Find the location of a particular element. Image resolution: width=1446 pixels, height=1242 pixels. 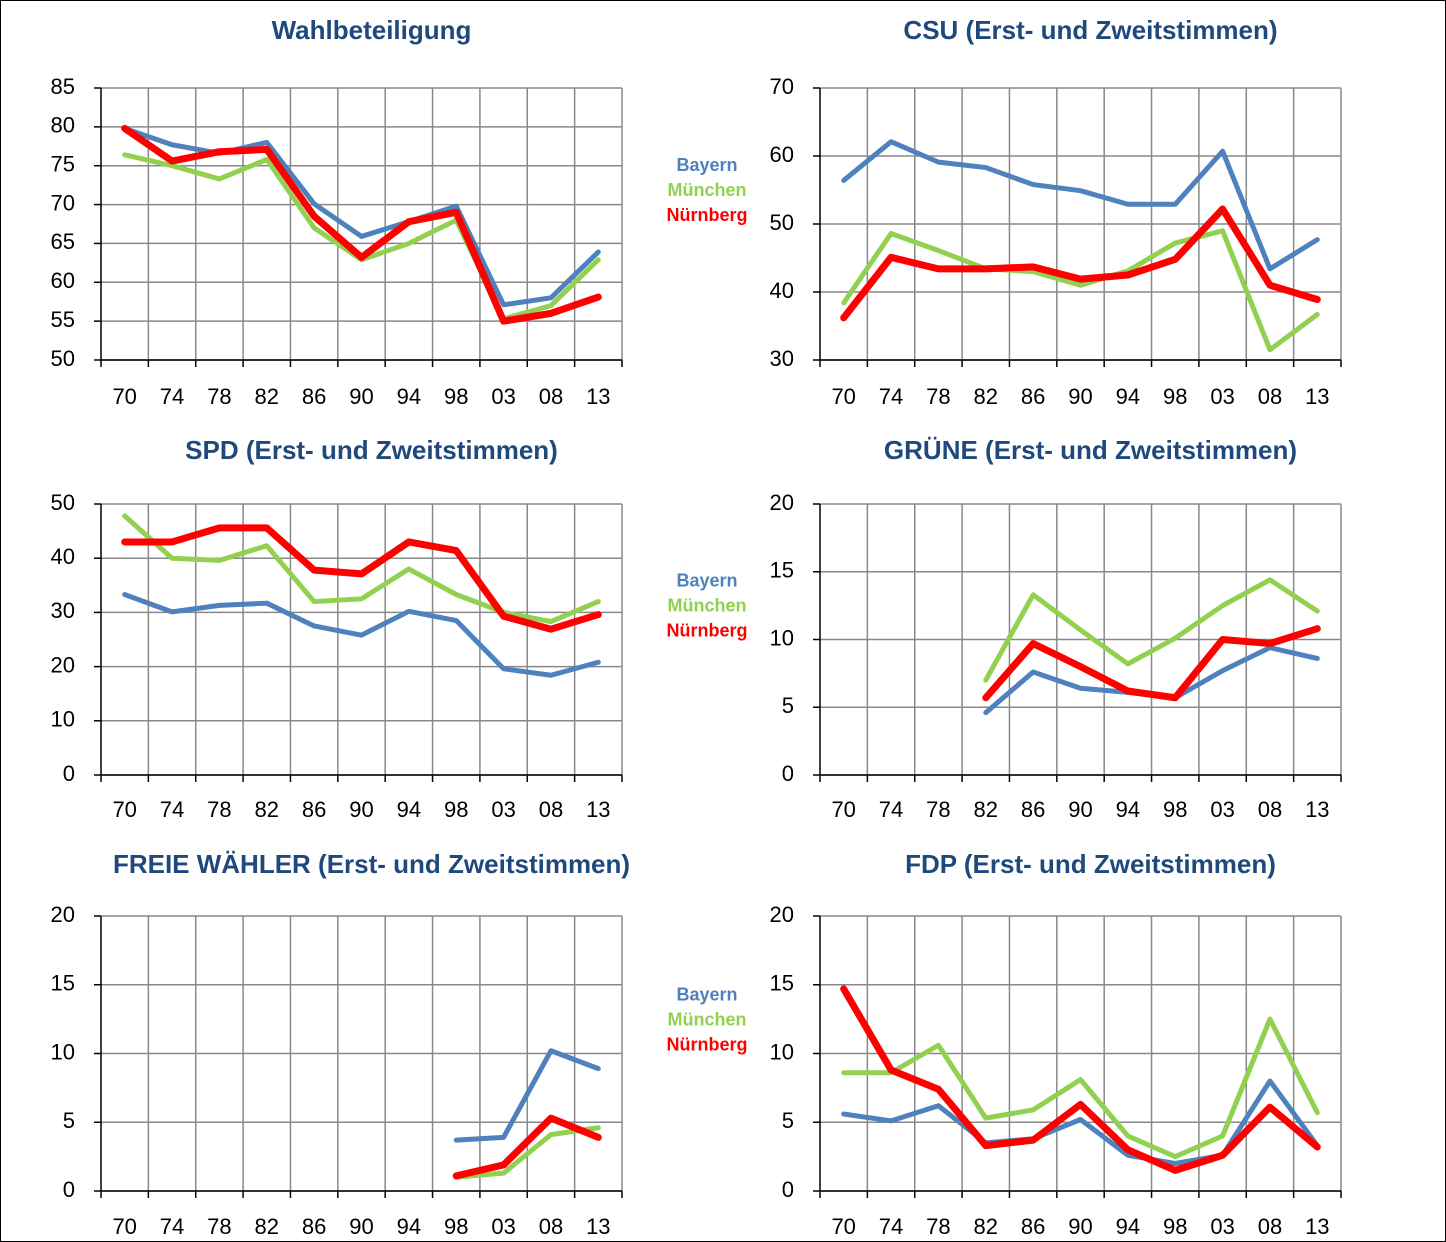

chart-title: Wahlbeteiligung is located at coordinates (372, 30).